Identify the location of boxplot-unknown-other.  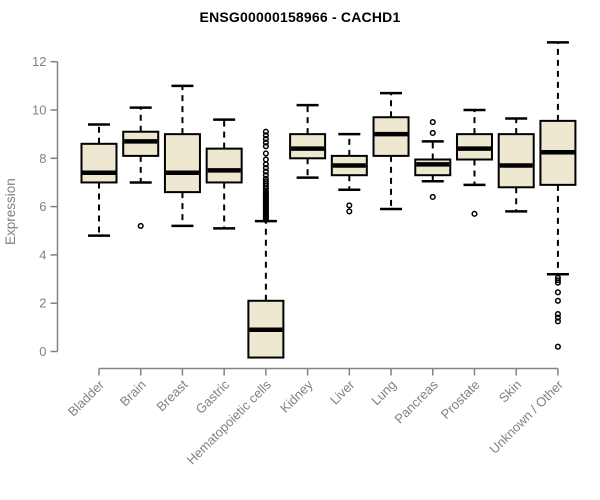
(558, 195).